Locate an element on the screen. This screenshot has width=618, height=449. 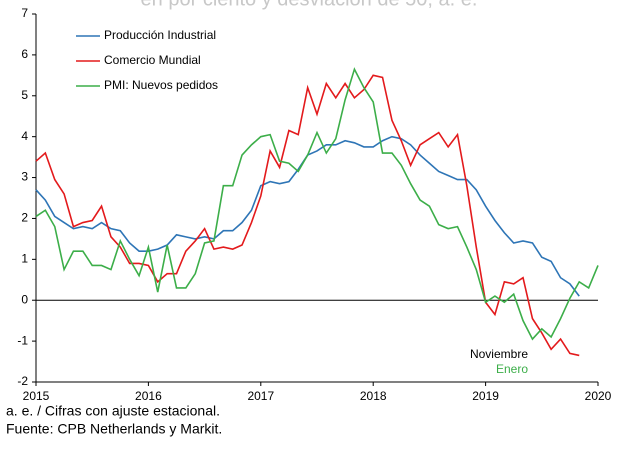
y-tick-label: 5 is located at coordinates (24, 95).